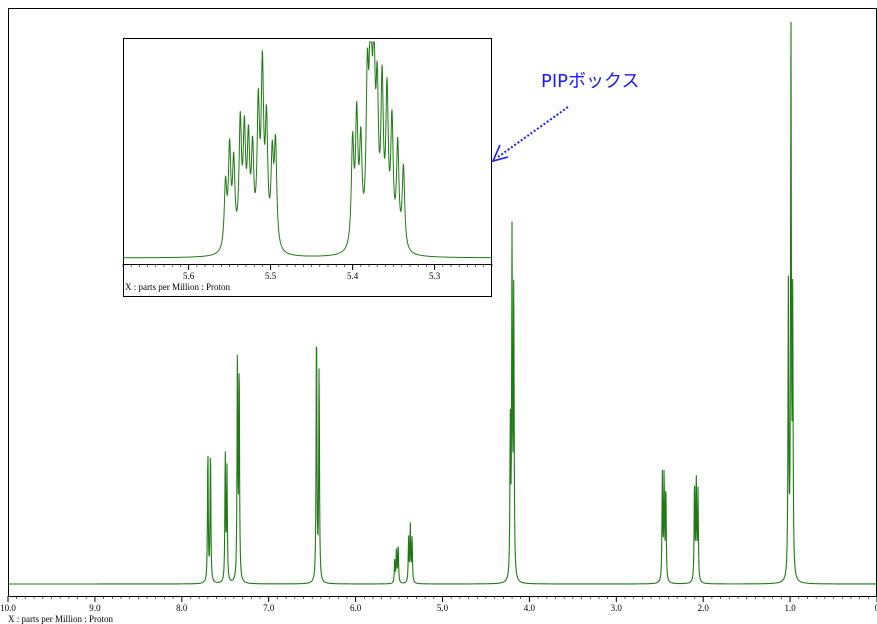 The image size is (877, 624). Describe the element at coordinates (617, 608) in the screenshot. I see `main-tick-label: 3.0` at that location.